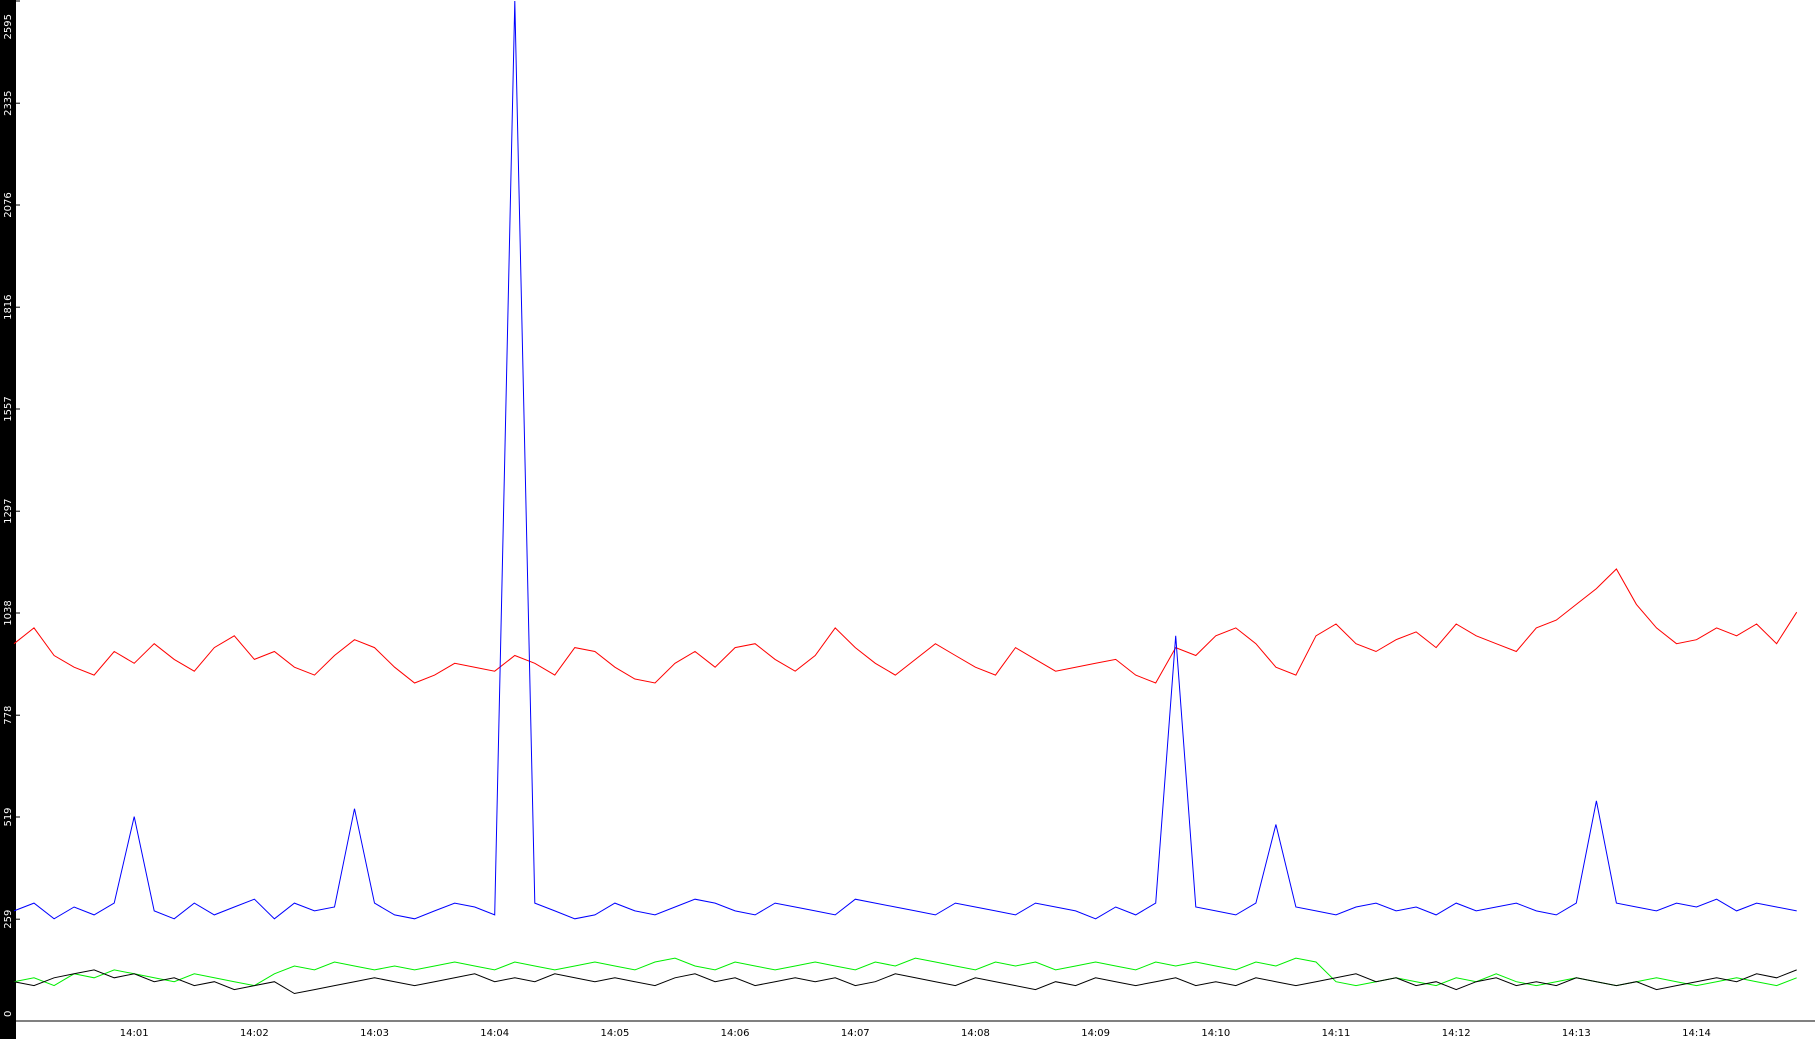 This screenshot has width=1815, height=1039. I want to click on y-axis-strip, so click(8, 519).